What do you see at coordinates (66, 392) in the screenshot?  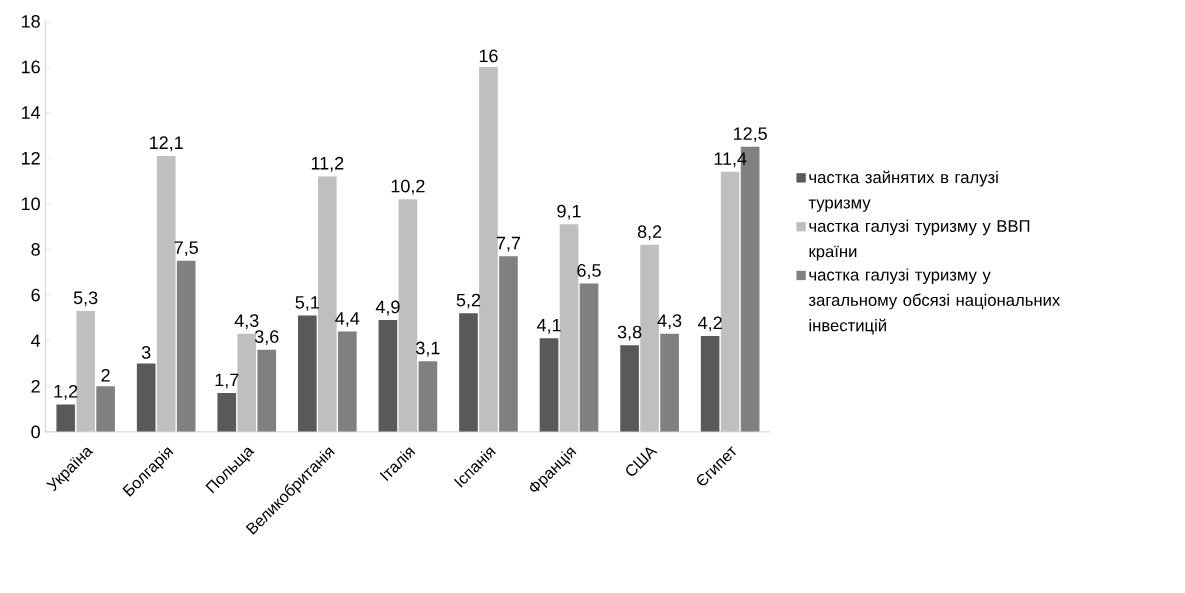 I see `data-label: 1,2` at bounding box center [66, 392].